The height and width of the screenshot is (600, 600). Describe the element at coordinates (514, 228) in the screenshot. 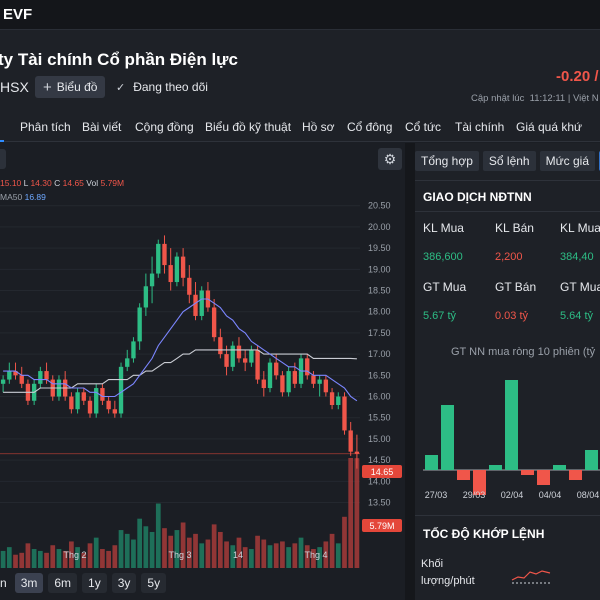

I see `kl-sell-label: KL Bán` at that location.